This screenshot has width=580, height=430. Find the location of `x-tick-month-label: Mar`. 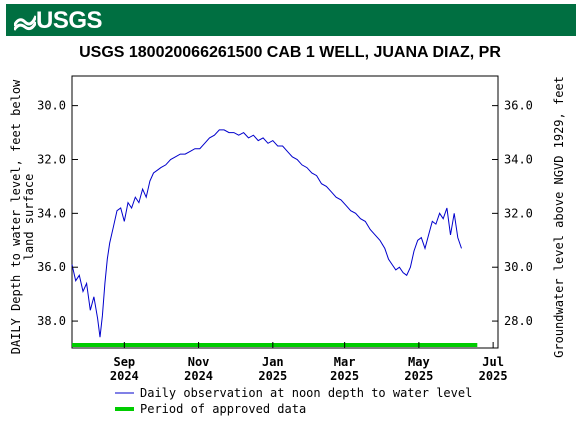

x-tick-month-label: Mar is located at coordinates (345, 362).